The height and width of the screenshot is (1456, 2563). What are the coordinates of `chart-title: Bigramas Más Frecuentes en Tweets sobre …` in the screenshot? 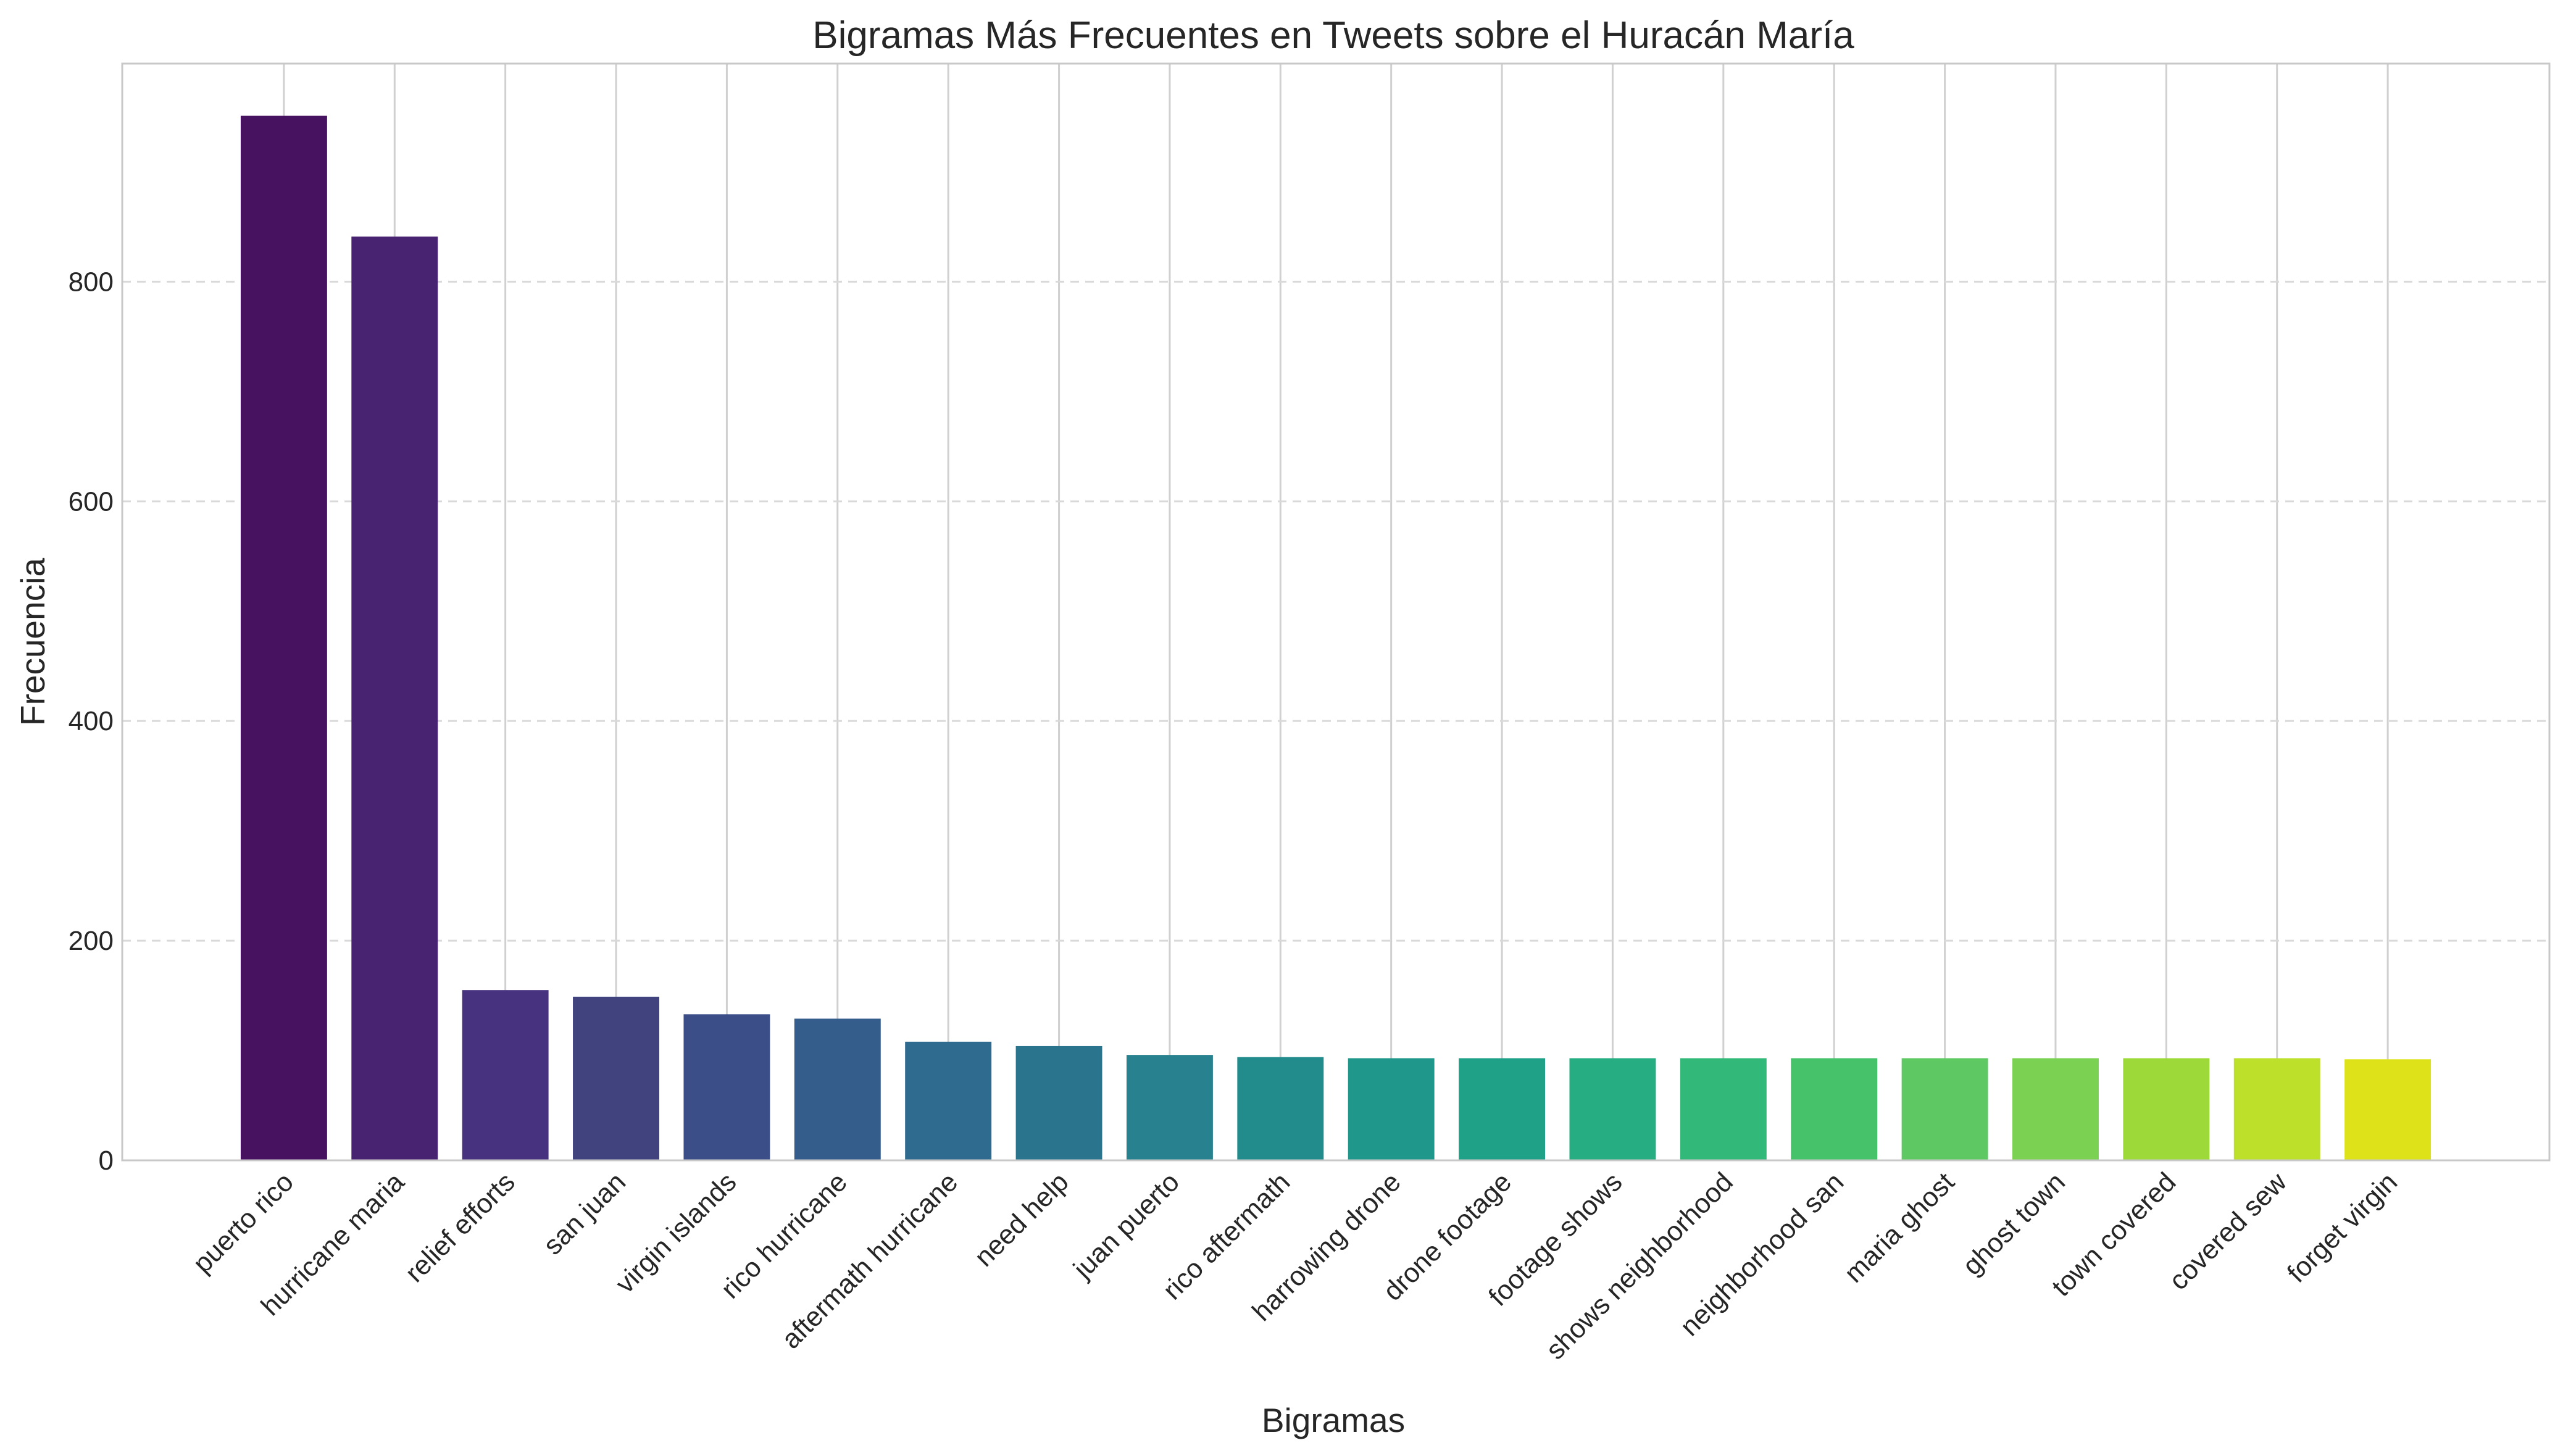 It's located at (1333, 35).